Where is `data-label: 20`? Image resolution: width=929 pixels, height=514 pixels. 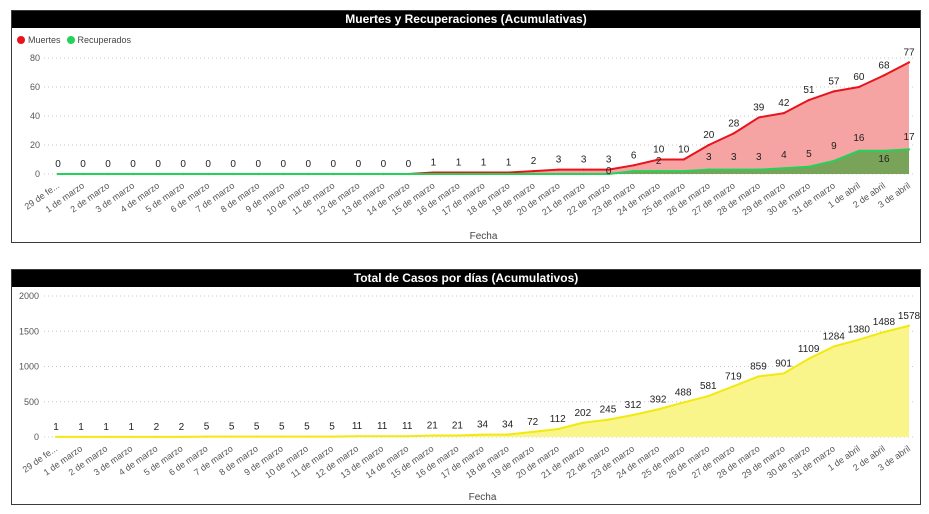 data-label: 20 is located at coordinates (709, 135).